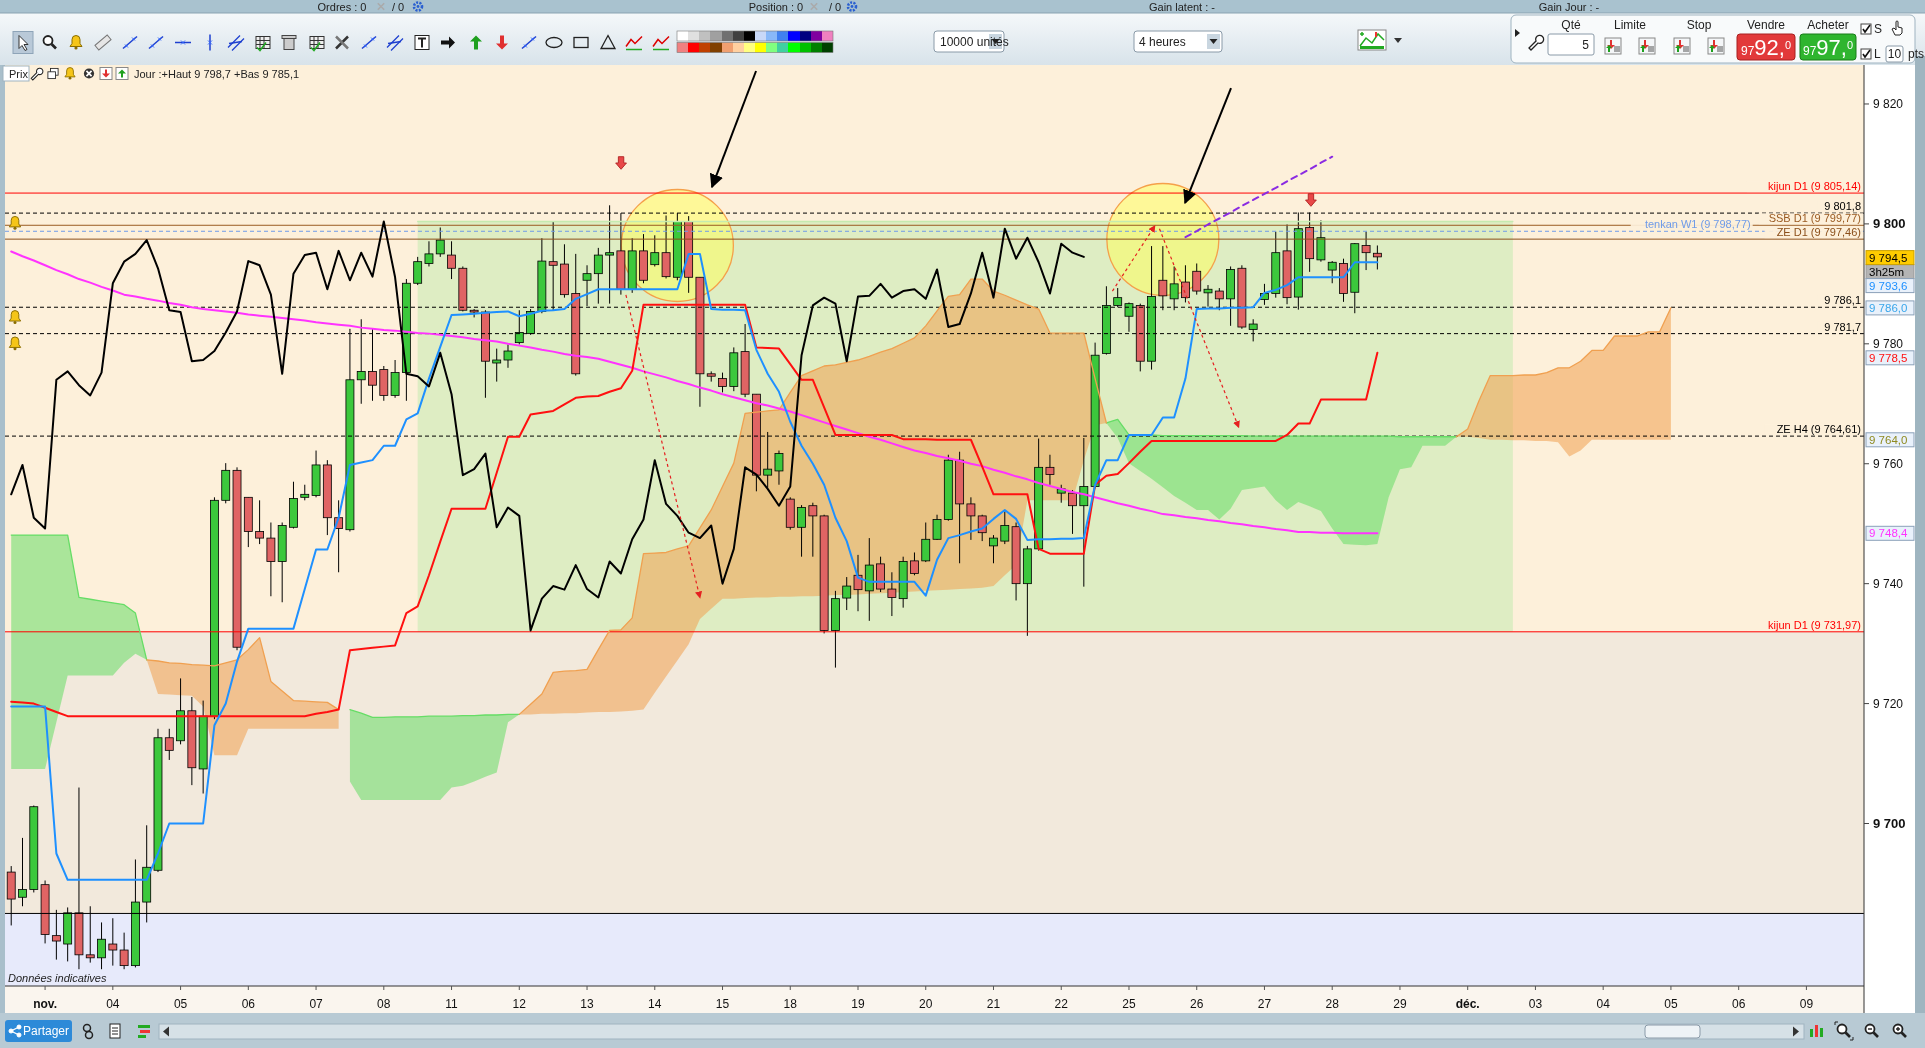 Image resolution: width=1925 pixels, height=1048 pixels. Describe the element at coordinates (1888, 533) in the screenshot. I see `text: 9 748,4` at that location.